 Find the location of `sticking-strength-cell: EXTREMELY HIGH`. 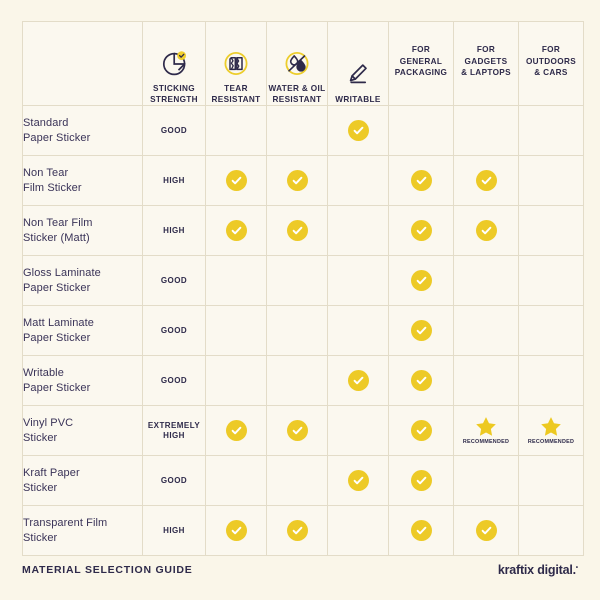

sticking-strength-cell: EXTREMELY HIGH is located at coordinates (174, 430).